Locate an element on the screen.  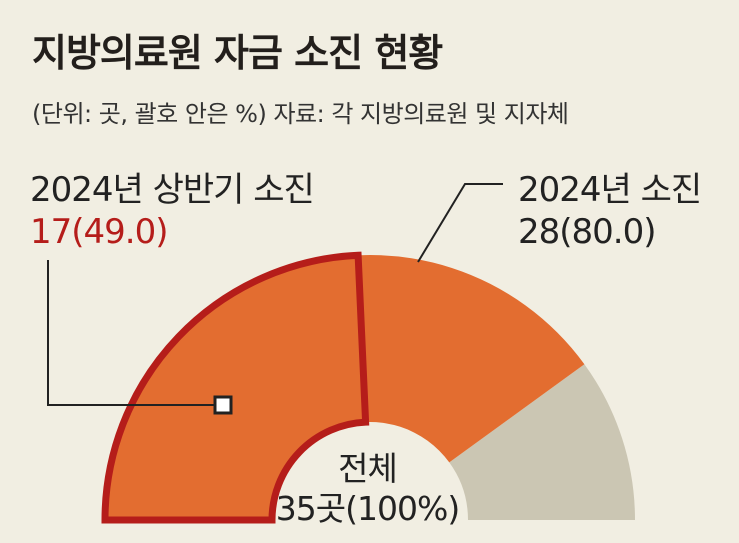
remainder-segment is located at coordinates (542, 442).